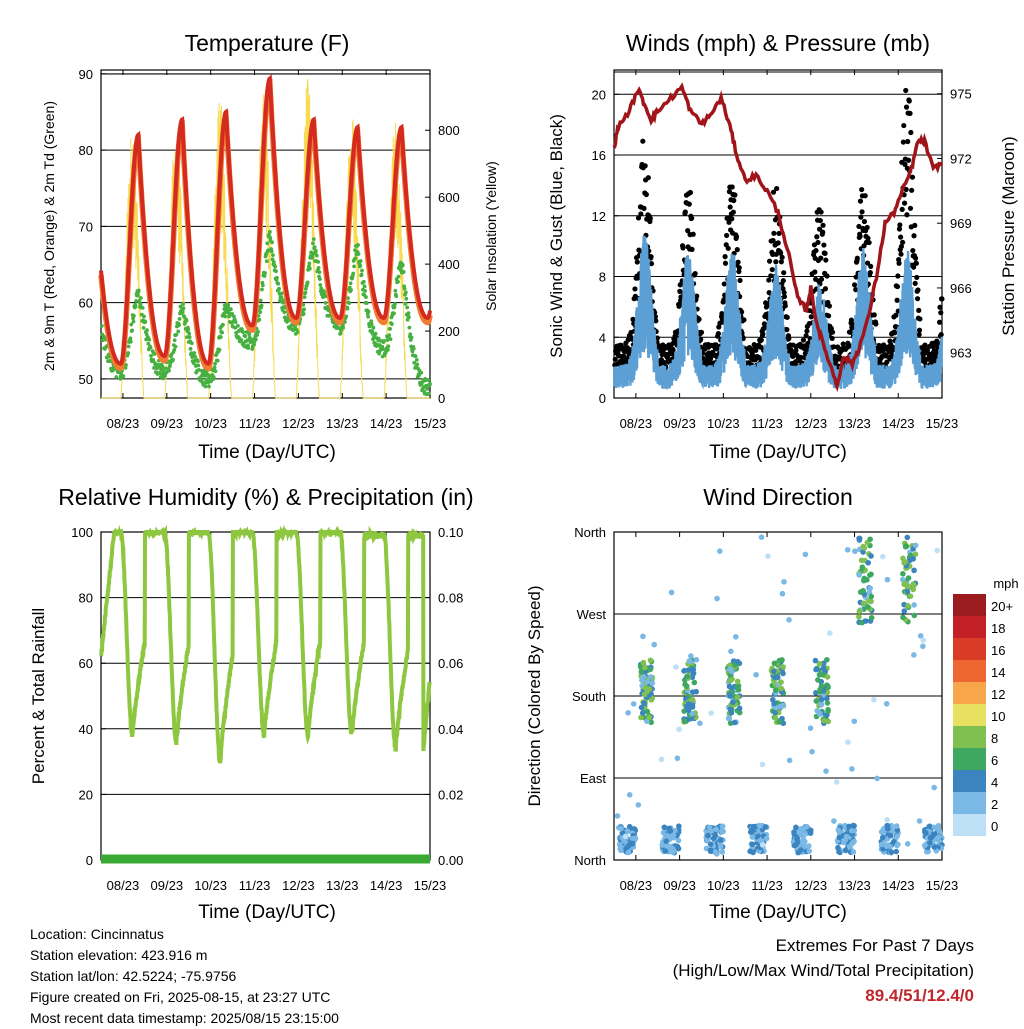 The height and width of the screenshot is (1029, 1024). What do you see at coordinates (265, 696) in the screenshot?
I see `humidity-frame` at bounding box center [265, 696].